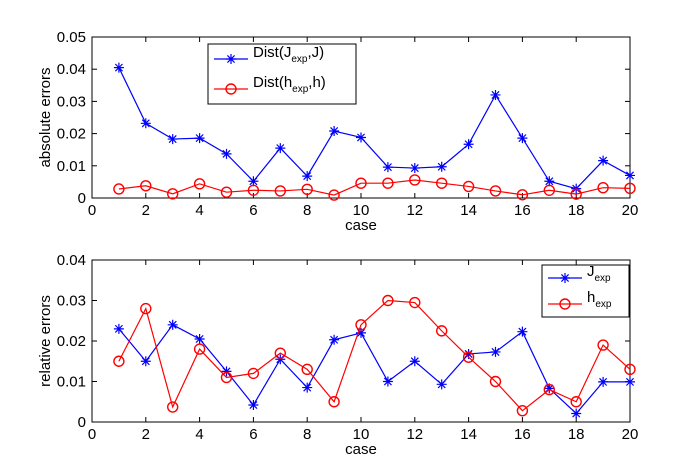 The image size is (698, 475). Describe the element at coordinates (71, 301) in the screenshot. I see `y-tick-label: 0.03` at that location.